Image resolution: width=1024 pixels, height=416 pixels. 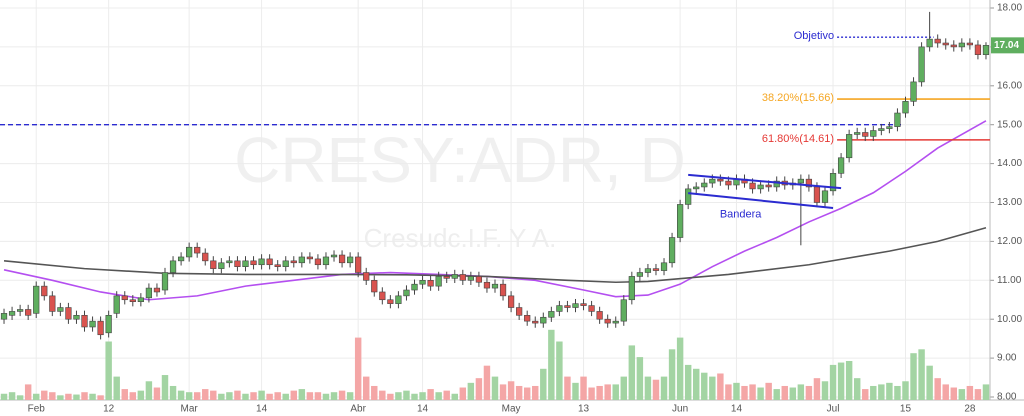 What do you see at coordinates (1009, 319) in the screenshot?
I see `y-tick-label: 10.00` at bounding box center [1009, 319].